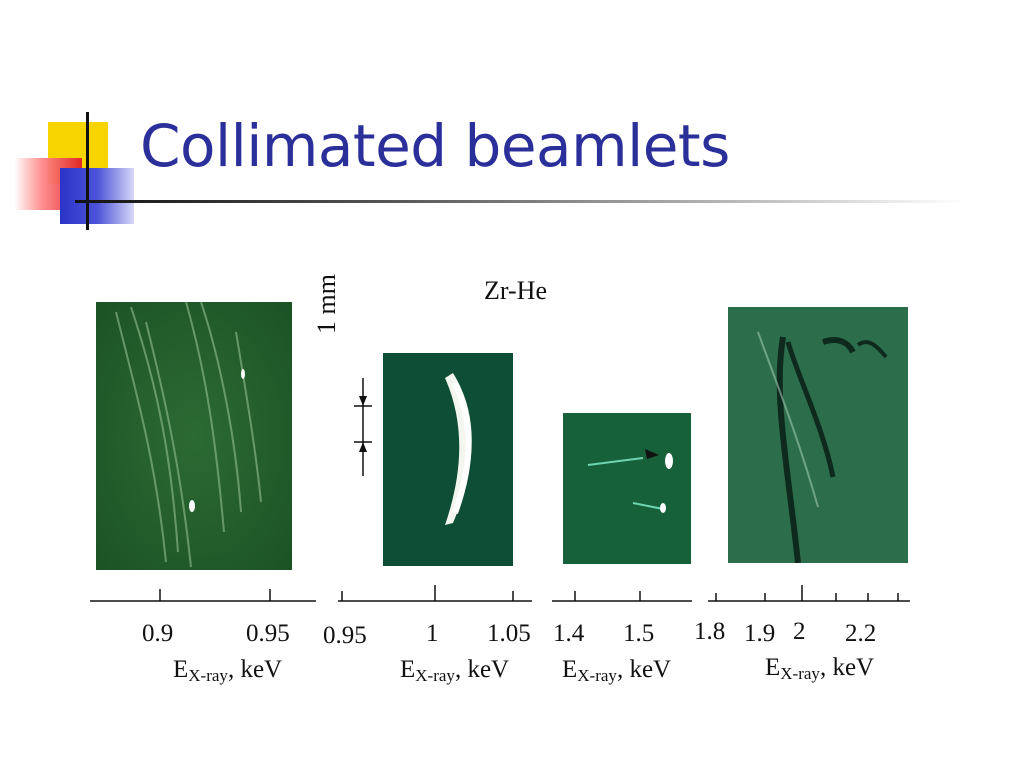 Image resolution: width=1024 pixels, height=768 pixels. What do you see at coordinates (760, 633) in the screenshot?
I see `tick-label: 1.9` at bounding box center [760, 633].